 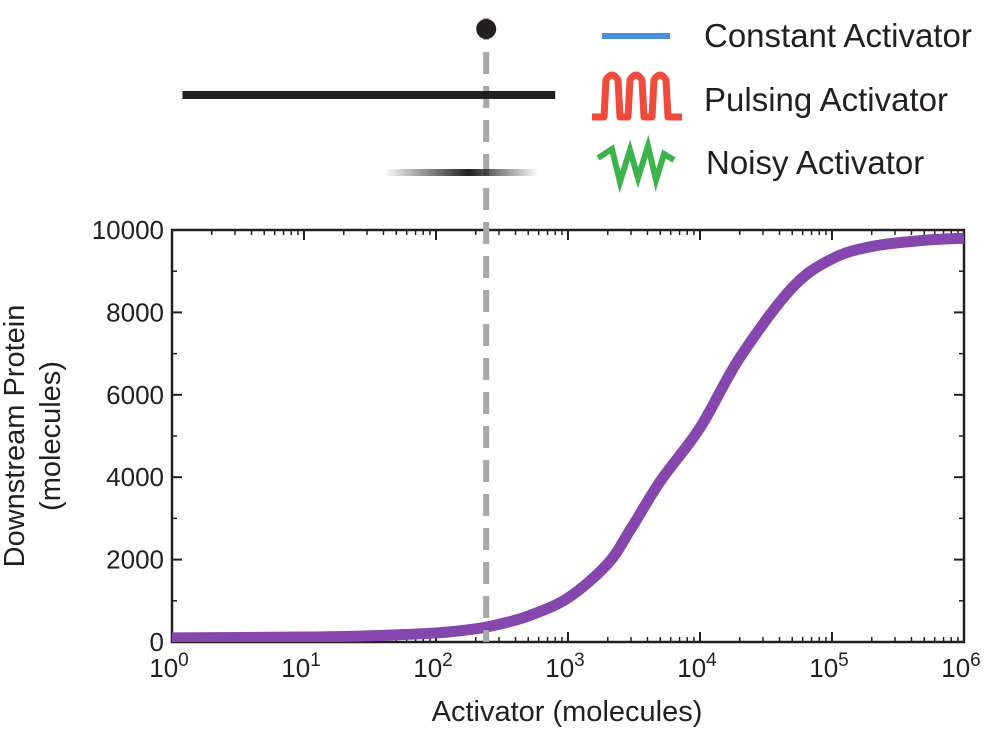 I want to click on y-tick-label: 10000, so click(x=128, y=230).